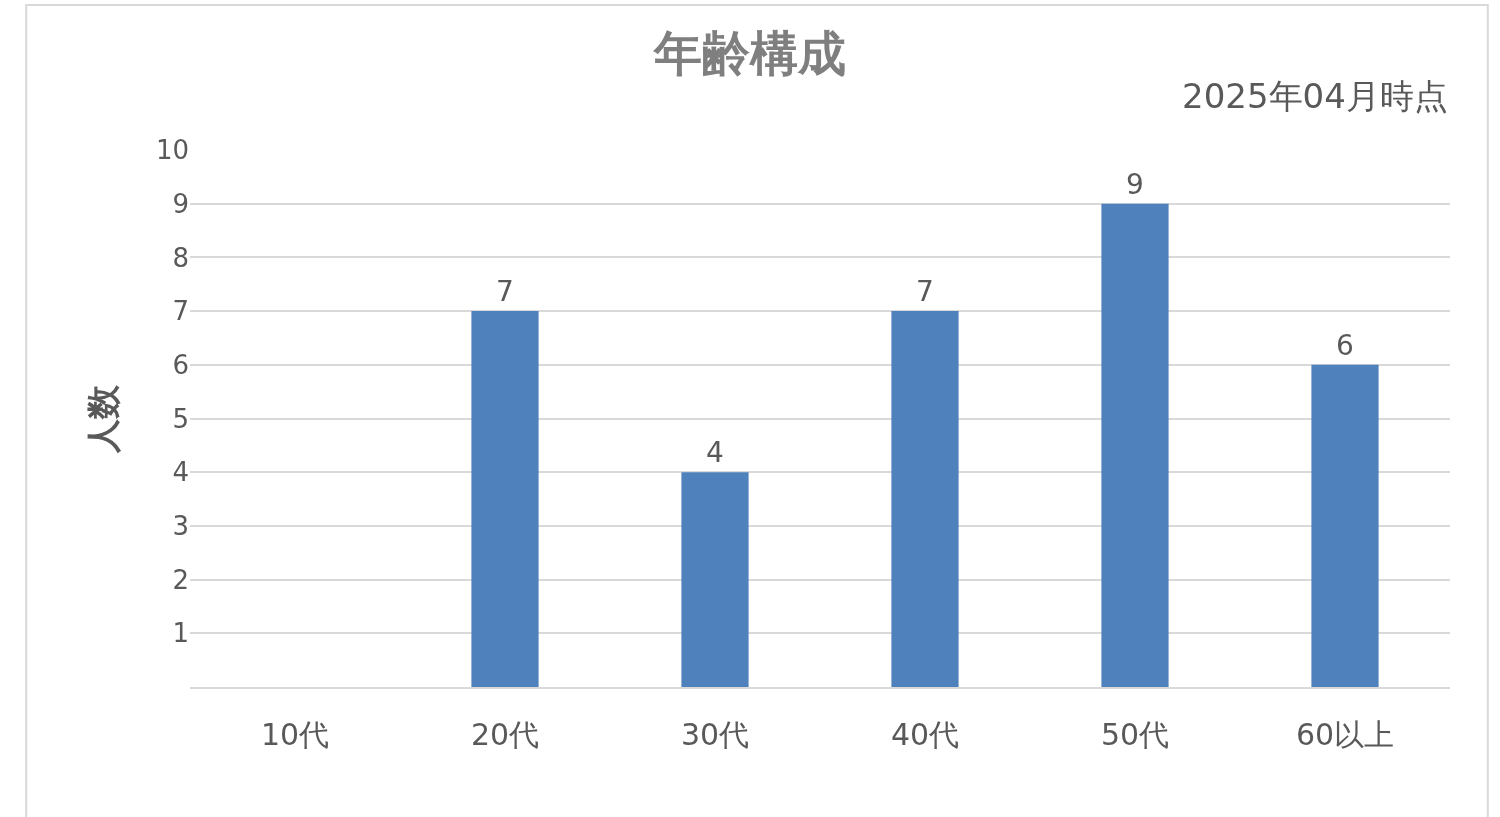 The image size is (1500, 817). What do you see at coordinates (1345, 734) in the screenshot?
I see `x-tick-label: 60以上` at bounding box center [1345, 734].